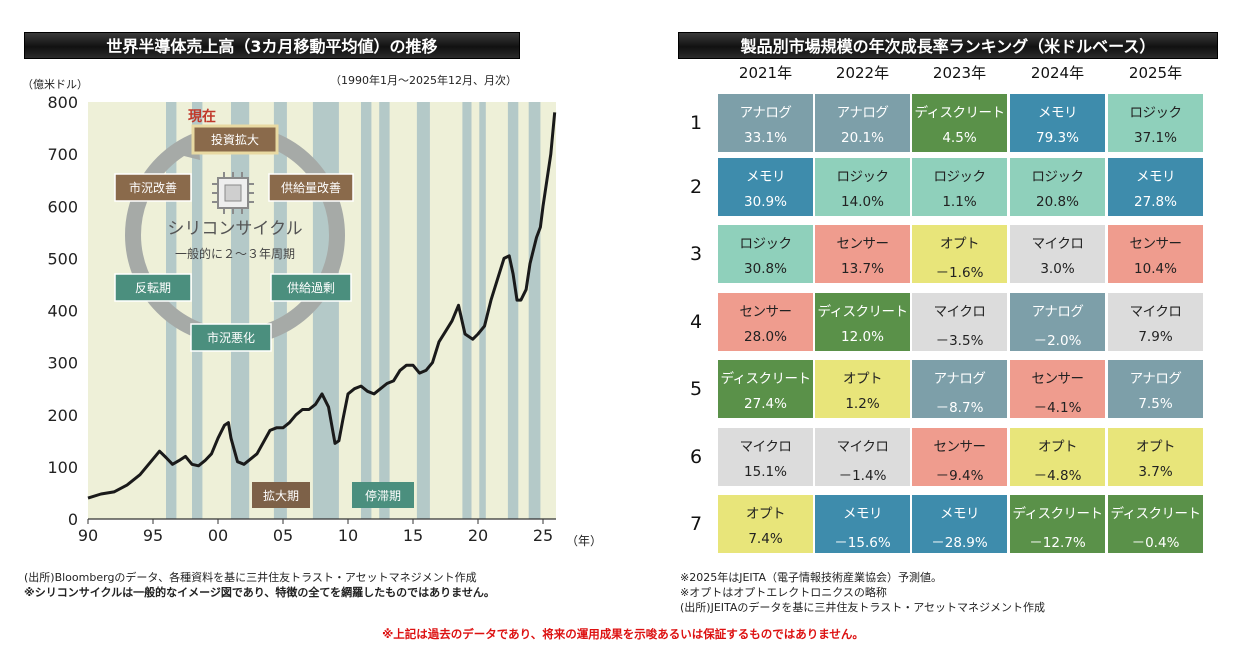  What do you see at coordinates (584, 541) in the screenshot?
I see `x-axis-unit: （年）` at bounding box center [584, 541].